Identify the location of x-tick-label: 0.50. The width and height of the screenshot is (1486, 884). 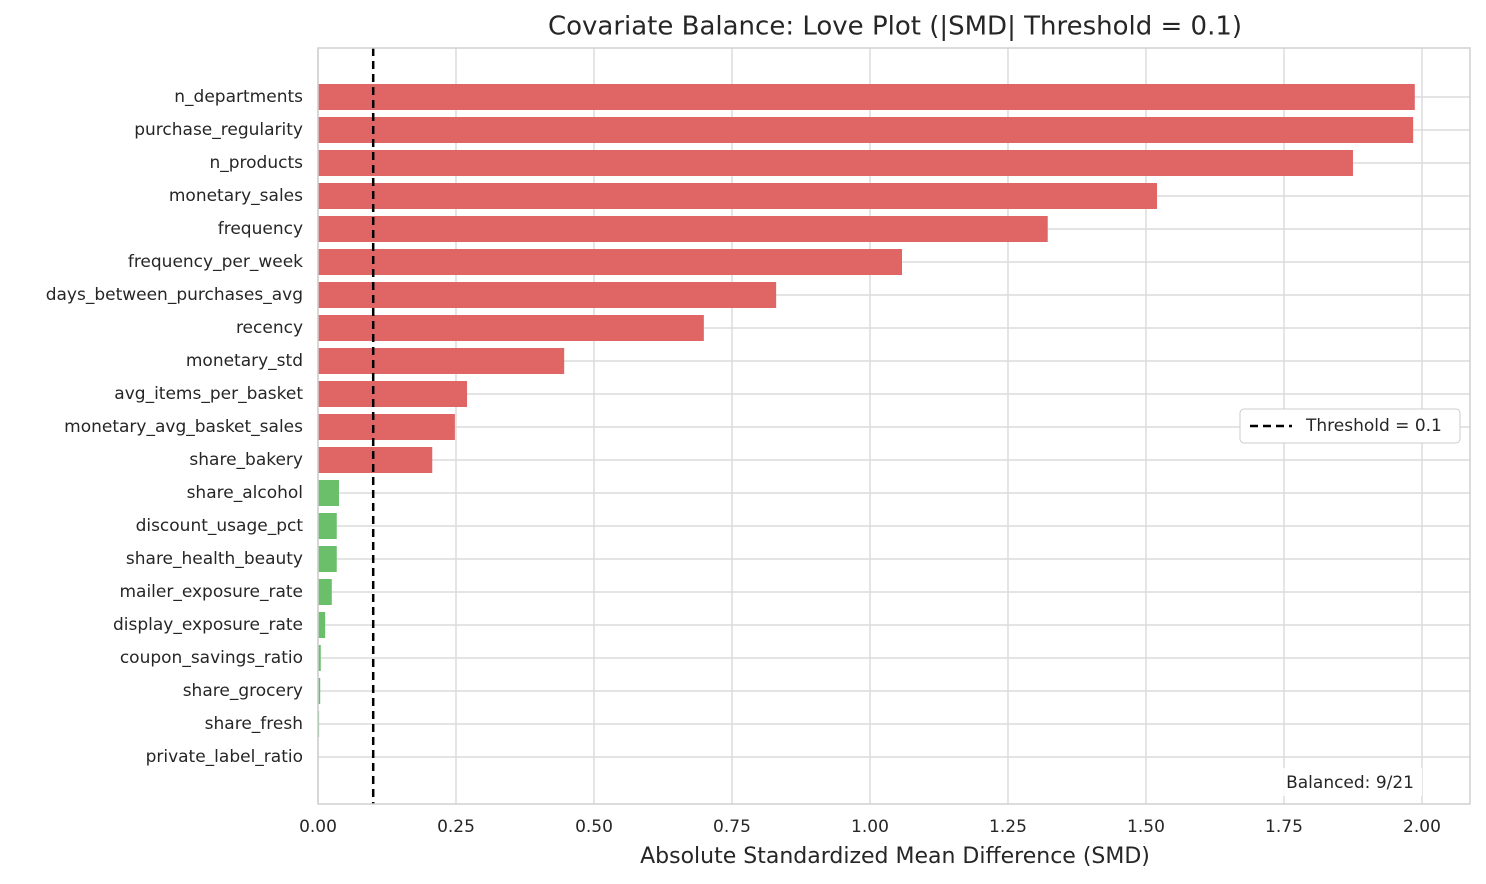
(594, 827).